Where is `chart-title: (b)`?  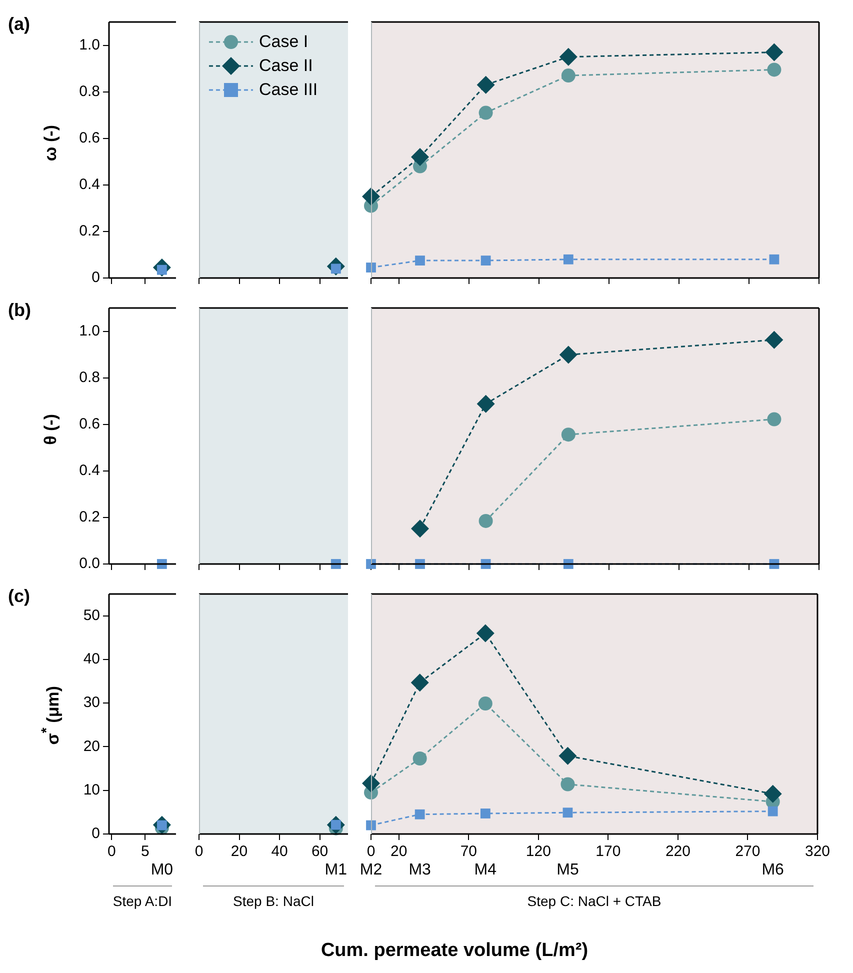
chart-title: (b) is located at coordinates (19, 310).